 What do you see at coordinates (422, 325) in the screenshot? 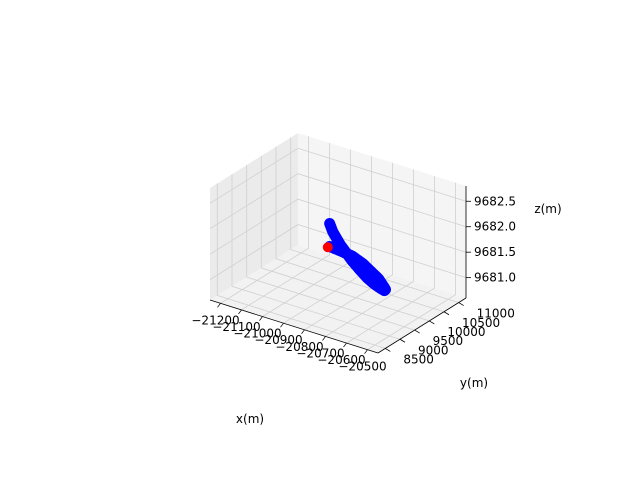
I see `y-axis-line` at bounding box center [422, 325].